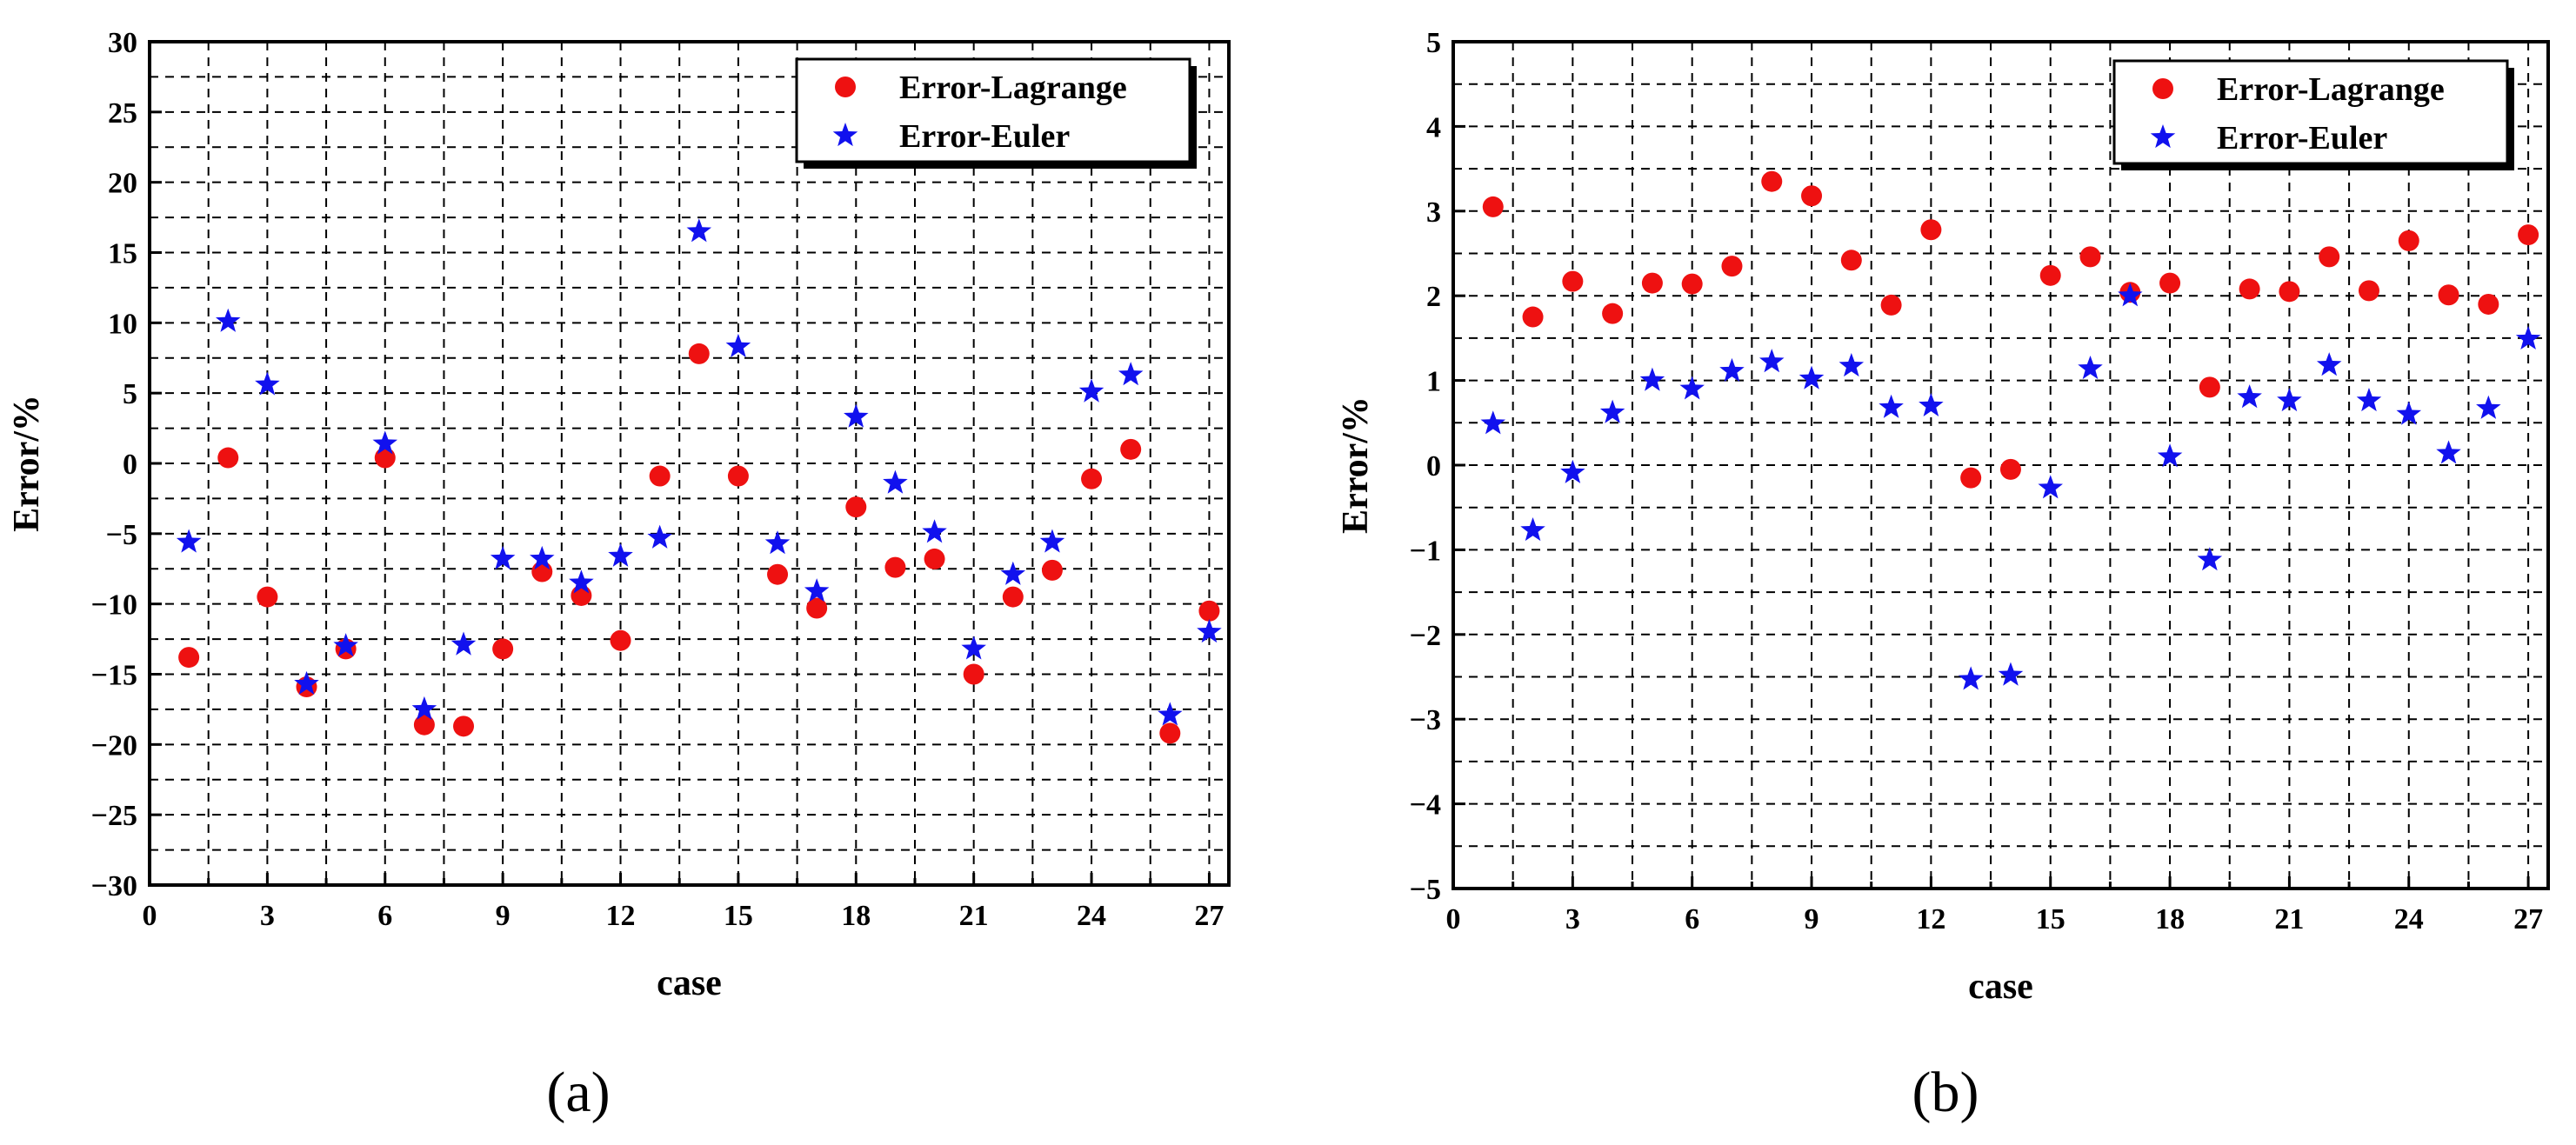 This screenshot has height=1145, width=2576. Describe the element at coordinates (114, 676) in the screenshot. I see `y-tick-label: −15` at that location.